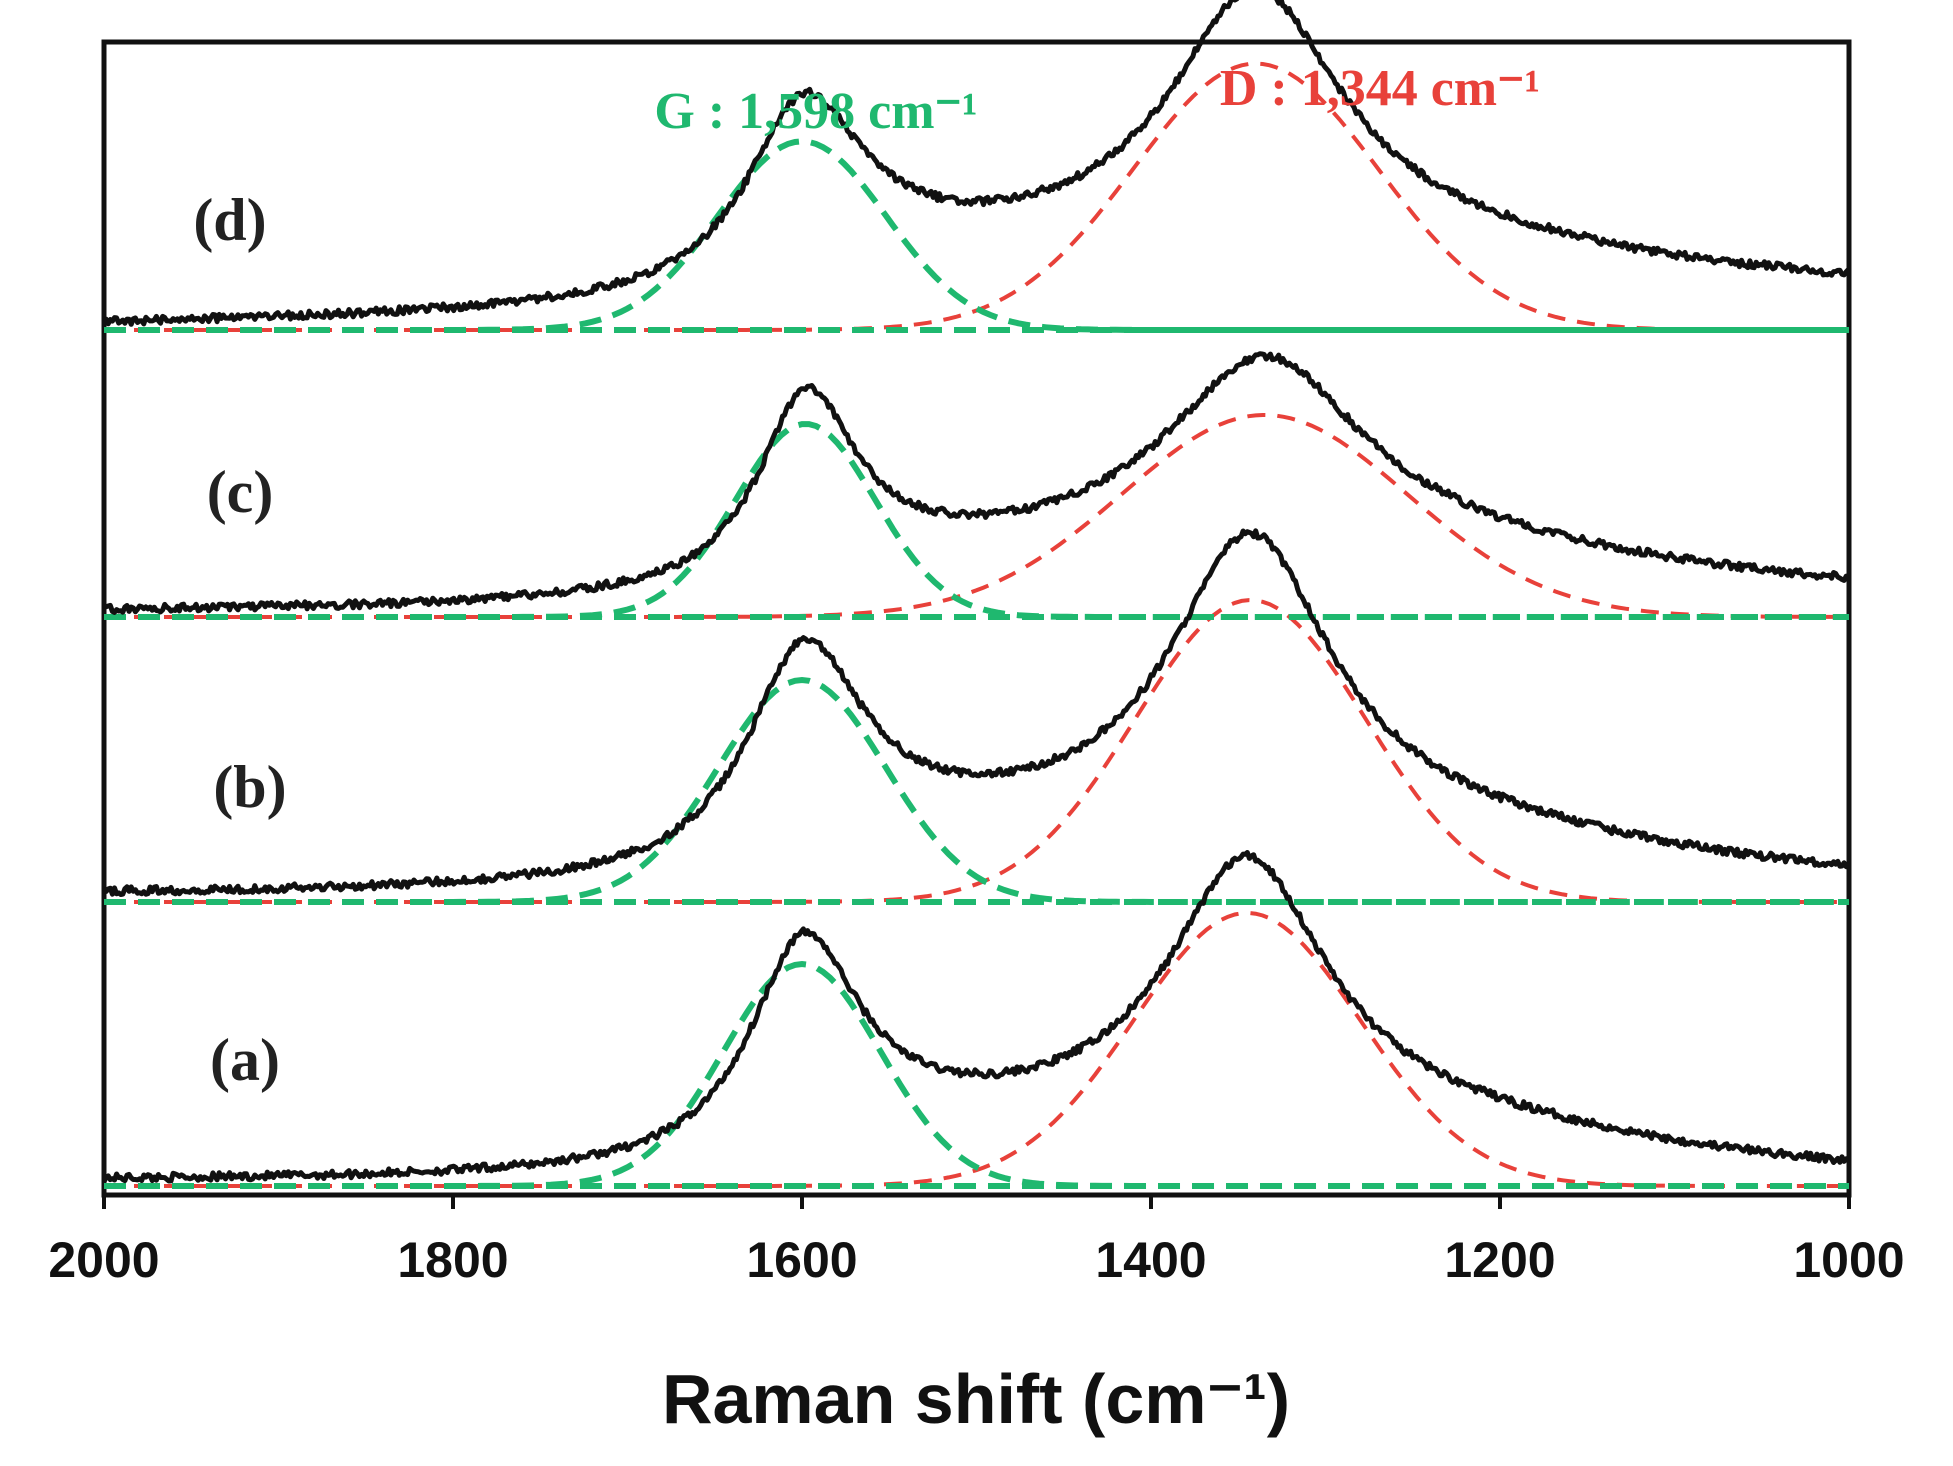  What do you see at coordinates (103, 1260) in the screenshot?
I see `x-tick-label: 2000` at bounding box center [103, 1260].